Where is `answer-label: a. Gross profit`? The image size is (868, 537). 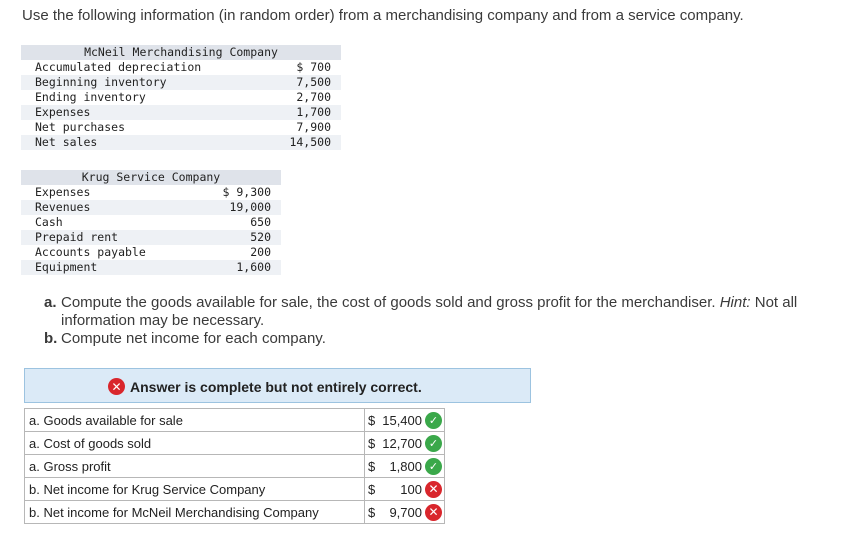
answer-label: a. Gross profit is located at coordinates (194, 466).